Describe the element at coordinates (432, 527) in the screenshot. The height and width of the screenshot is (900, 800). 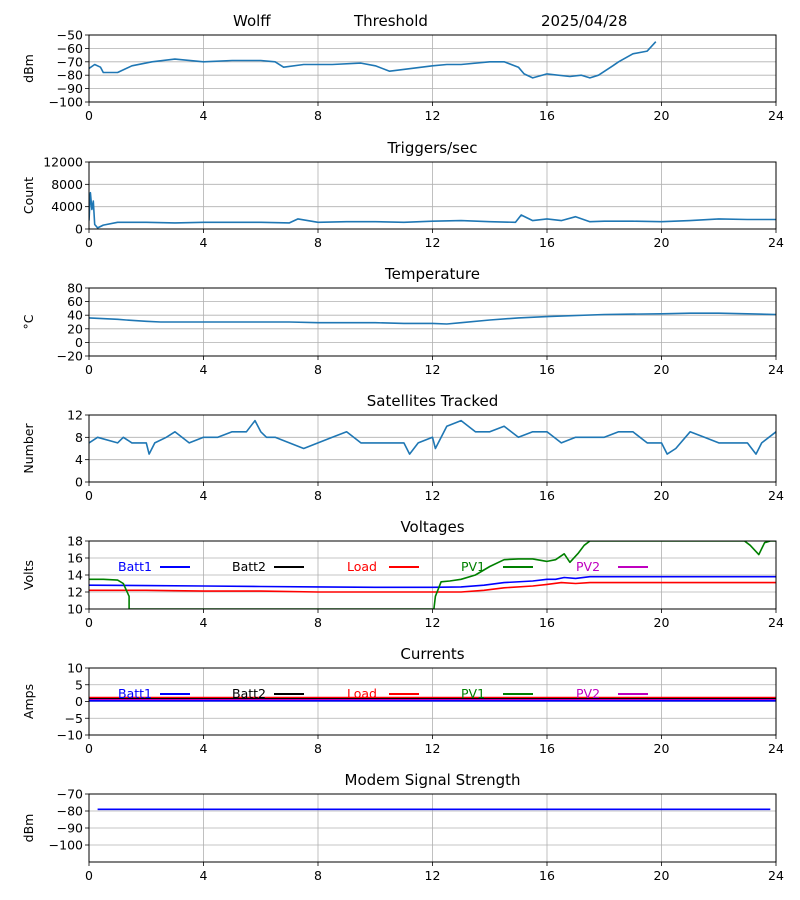
I see `subplot-title: Voltages` at that location.